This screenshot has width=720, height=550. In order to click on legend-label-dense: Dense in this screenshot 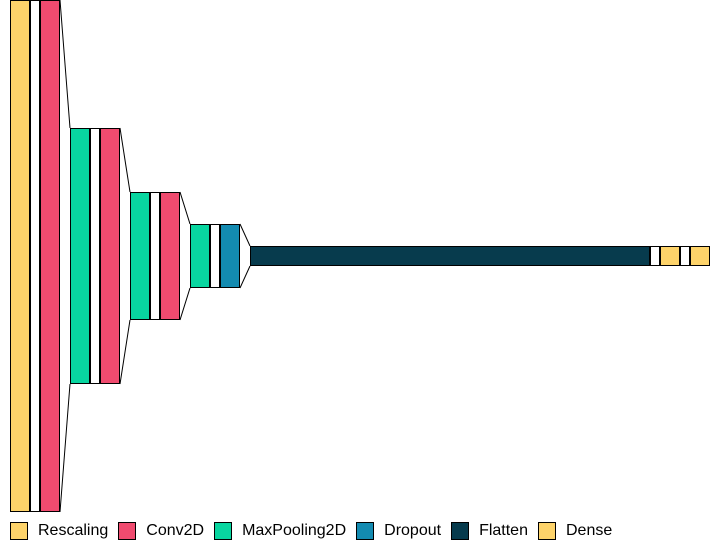, I will do `click(589, 530)`.